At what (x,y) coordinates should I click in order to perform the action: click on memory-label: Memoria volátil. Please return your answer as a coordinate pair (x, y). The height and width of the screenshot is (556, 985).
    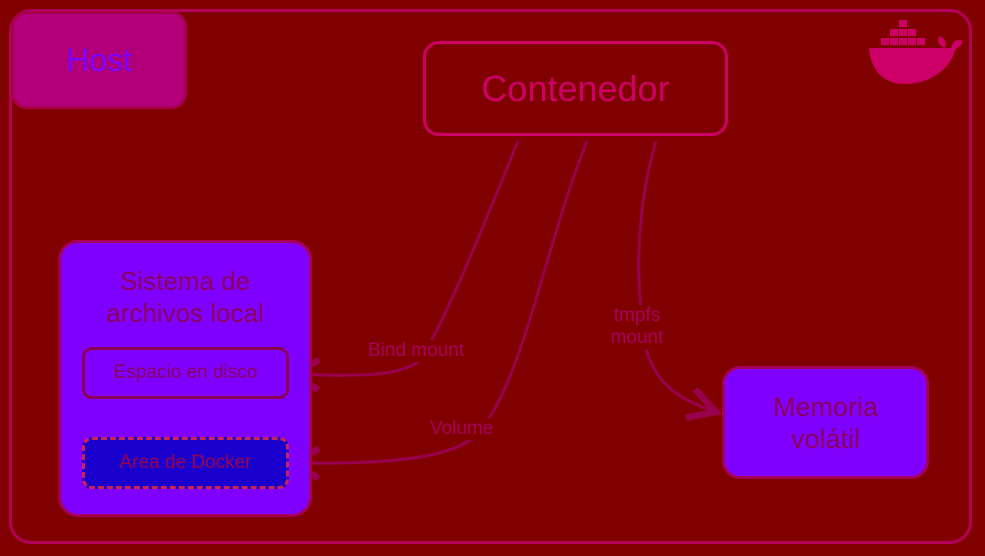
    Looking at the image, I should click on (825, 423).